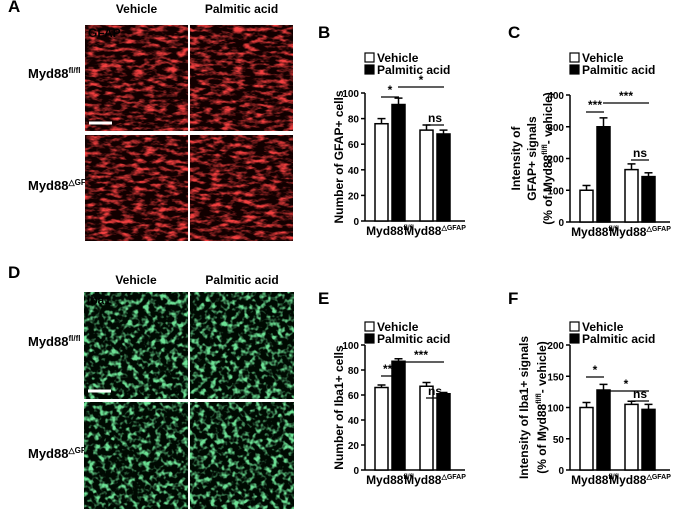 Image resolution: width=685 pixels, height=511 pixels. I want to click on y-axis-label: Intensity of, so click(516, 158).